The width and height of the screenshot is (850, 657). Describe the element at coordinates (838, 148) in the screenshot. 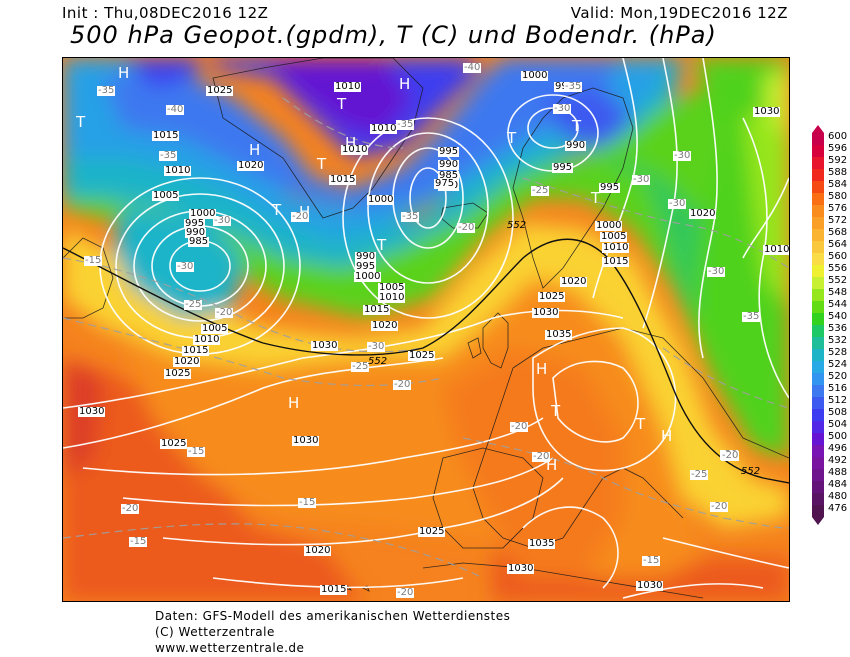

I see `scale-label: 596` at that location.